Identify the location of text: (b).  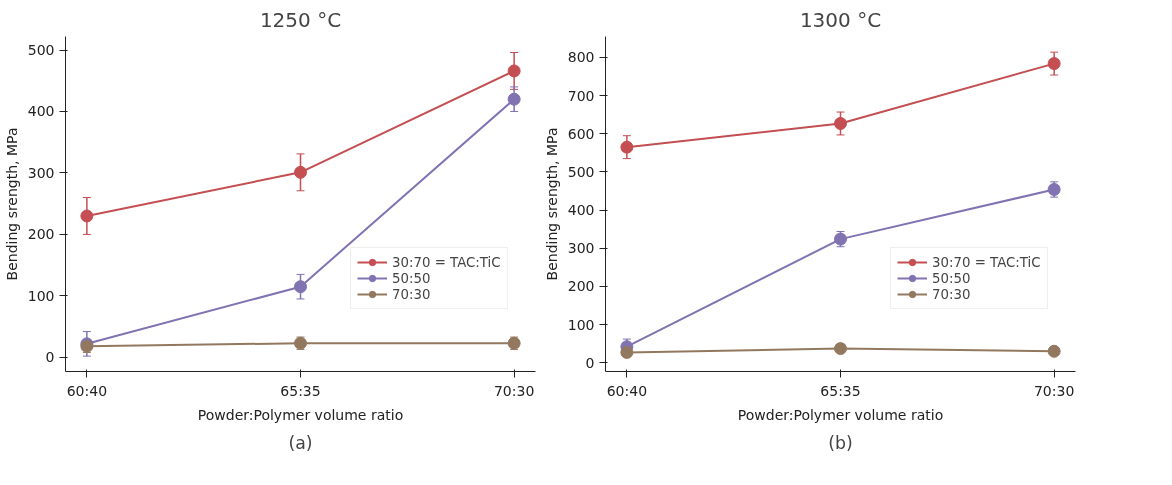
(840, 442).